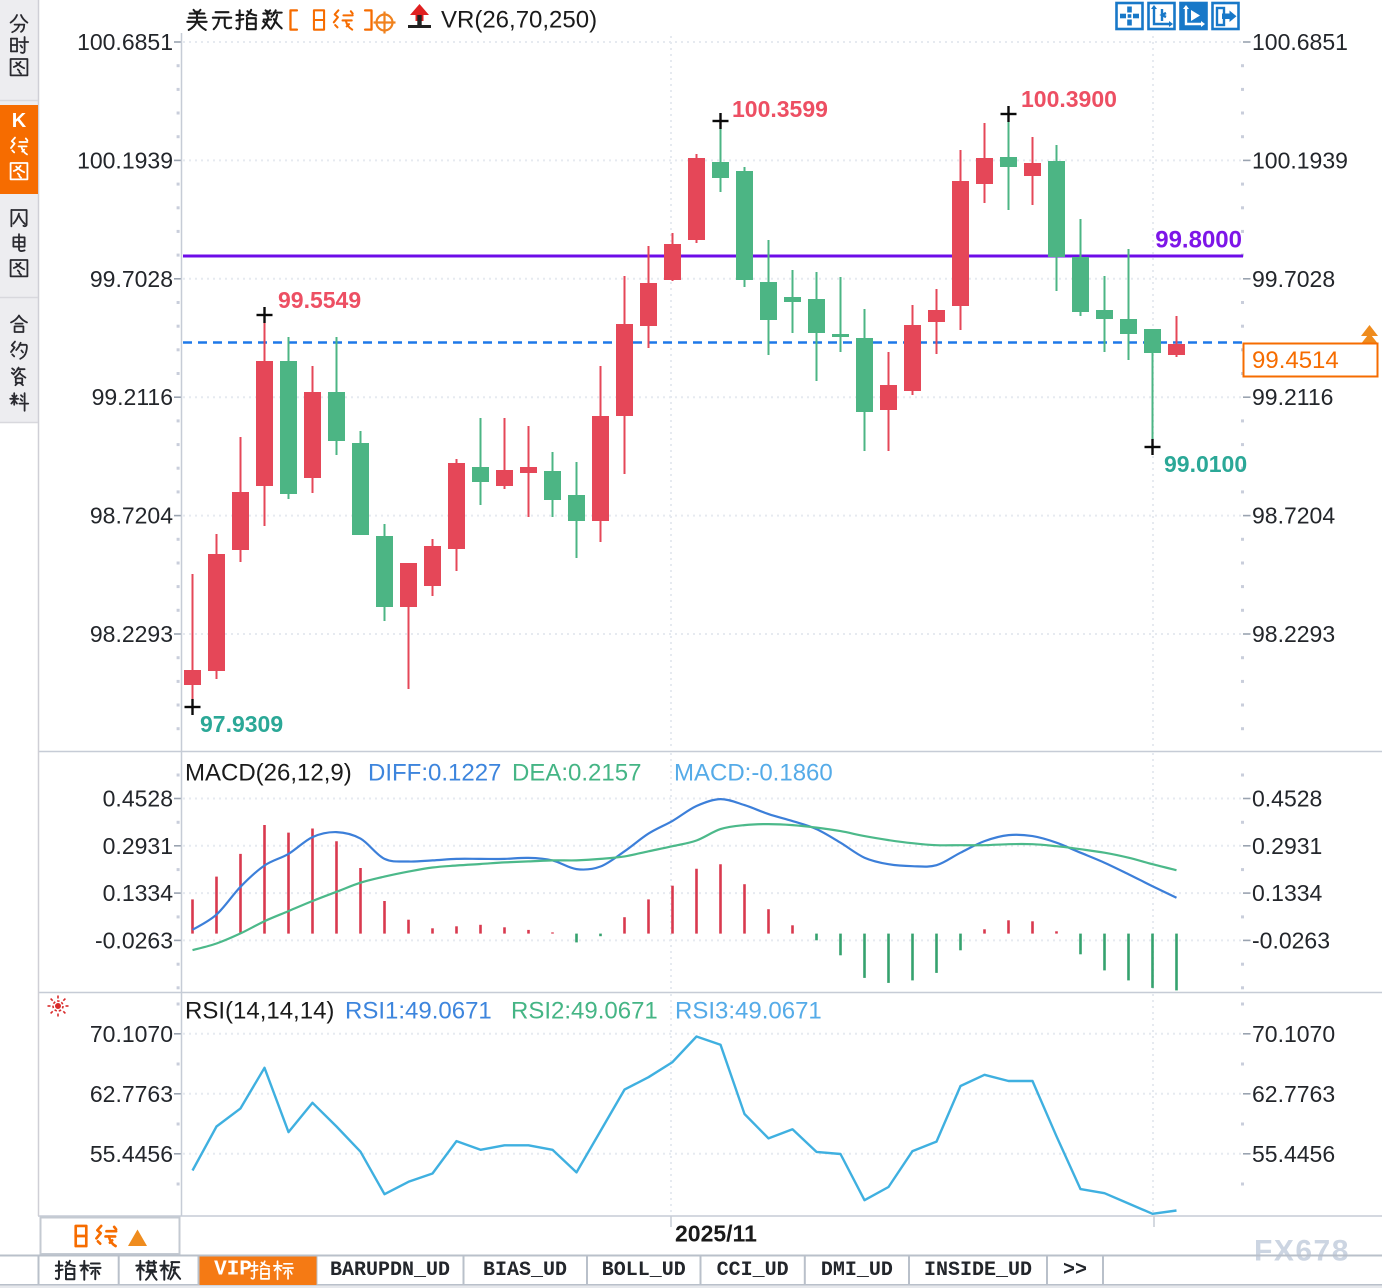 The width and height of the screenshot is (1382, 1288). Describe the element at coordinates (978, 1270) in the screenshot. I see `svg-text: INSIDE_UD` at that location.